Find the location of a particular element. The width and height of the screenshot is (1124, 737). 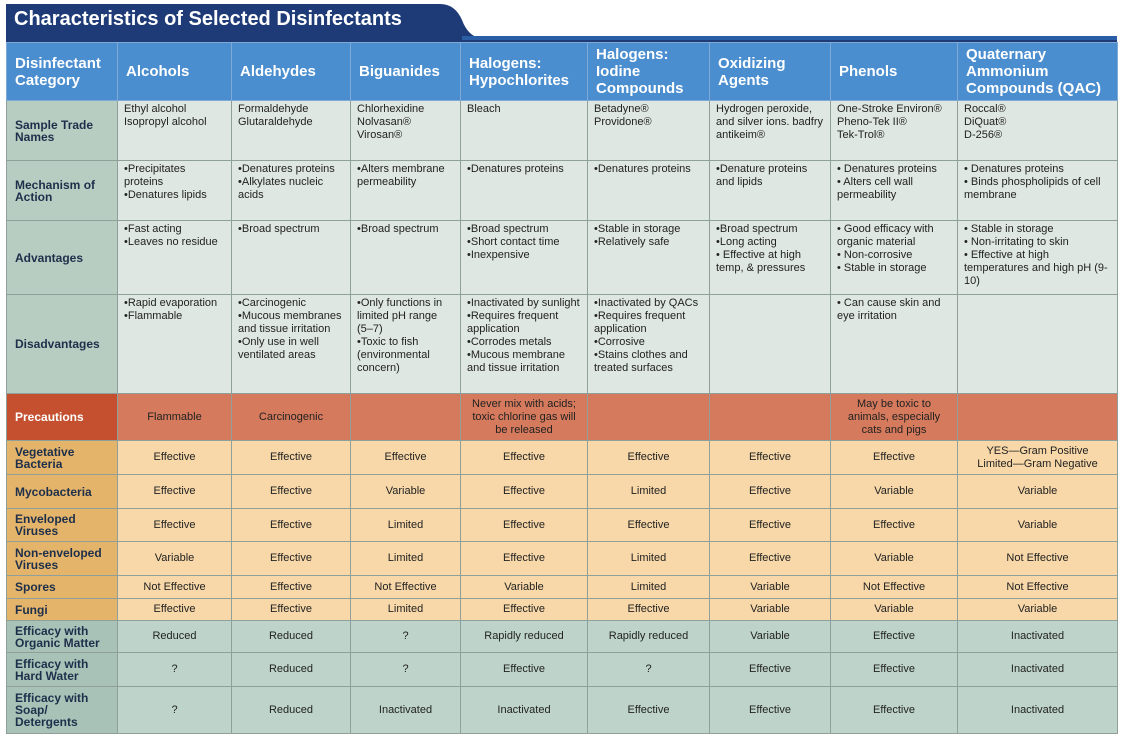

cell-line: Virosan® is located at coordinates (380, 135).